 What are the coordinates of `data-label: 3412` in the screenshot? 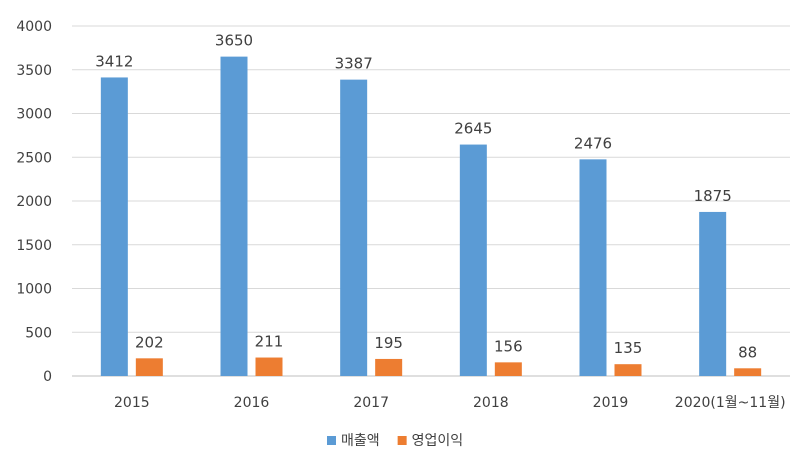 It's located at (114, 61).